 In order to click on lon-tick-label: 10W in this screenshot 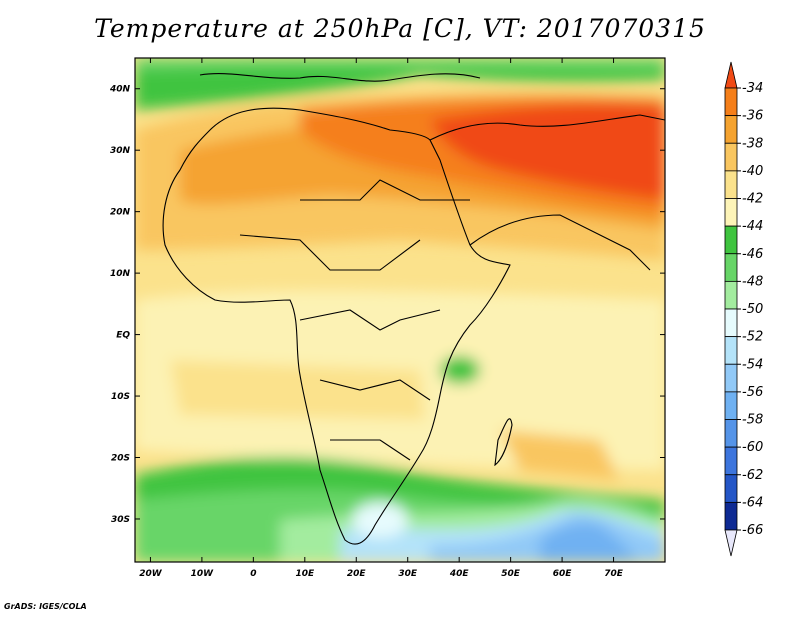, I will do `click(203, 574)`.